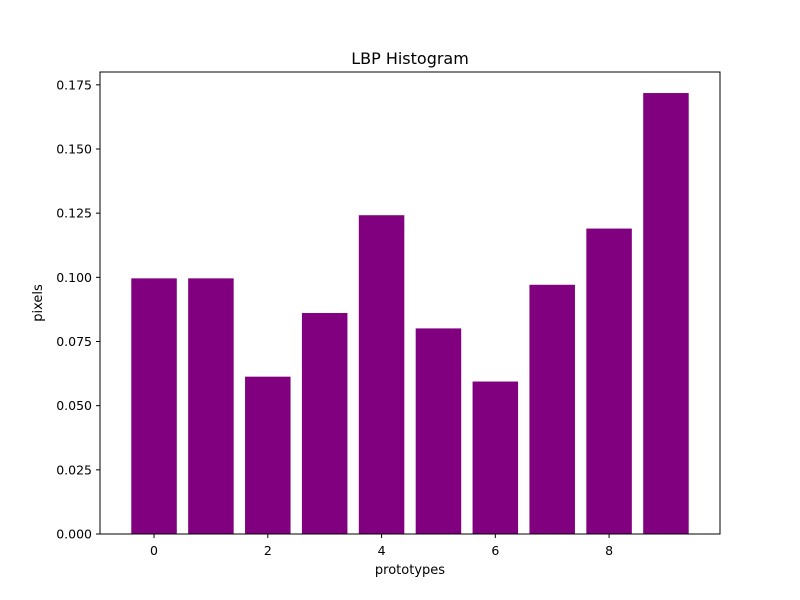 The width and height of the screenshot is (800, 600). What do you see at coordinates (74, 149) in the screenshot?
I see `y-tick-label: 0.150` at bounding box center [74, 149].